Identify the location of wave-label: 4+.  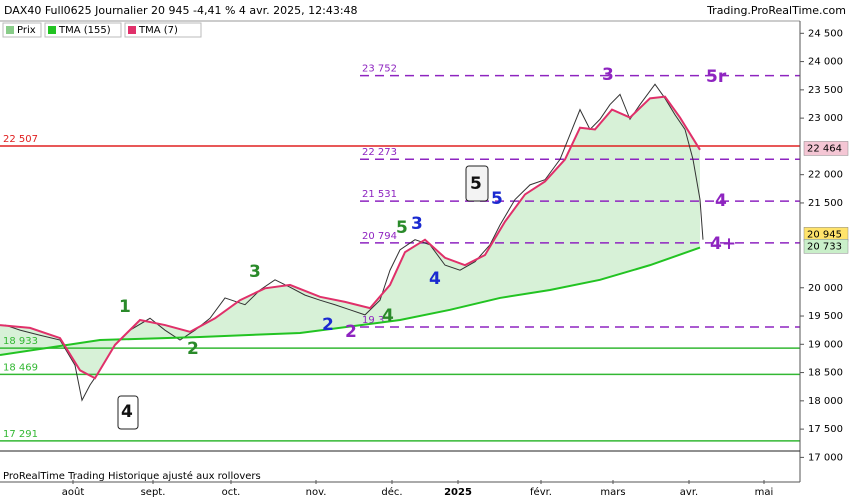
(723, 244).